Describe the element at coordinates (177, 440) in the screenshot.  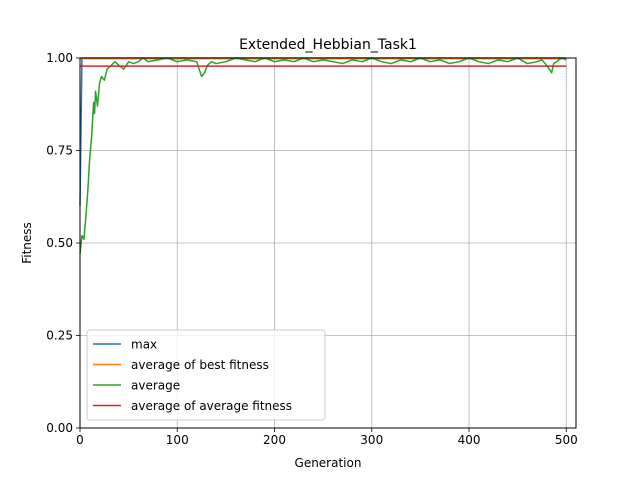
I see `x-tick-label: 100` at that location.